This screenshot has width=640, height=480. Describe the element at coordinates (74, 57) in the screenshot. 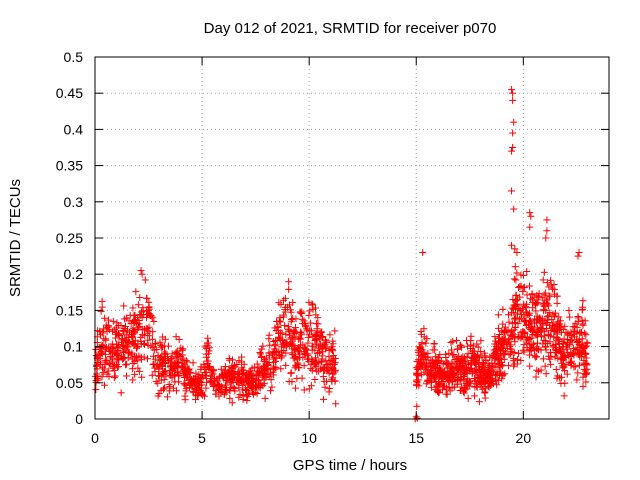

I see `y-tick-label: 0.5` at that location.